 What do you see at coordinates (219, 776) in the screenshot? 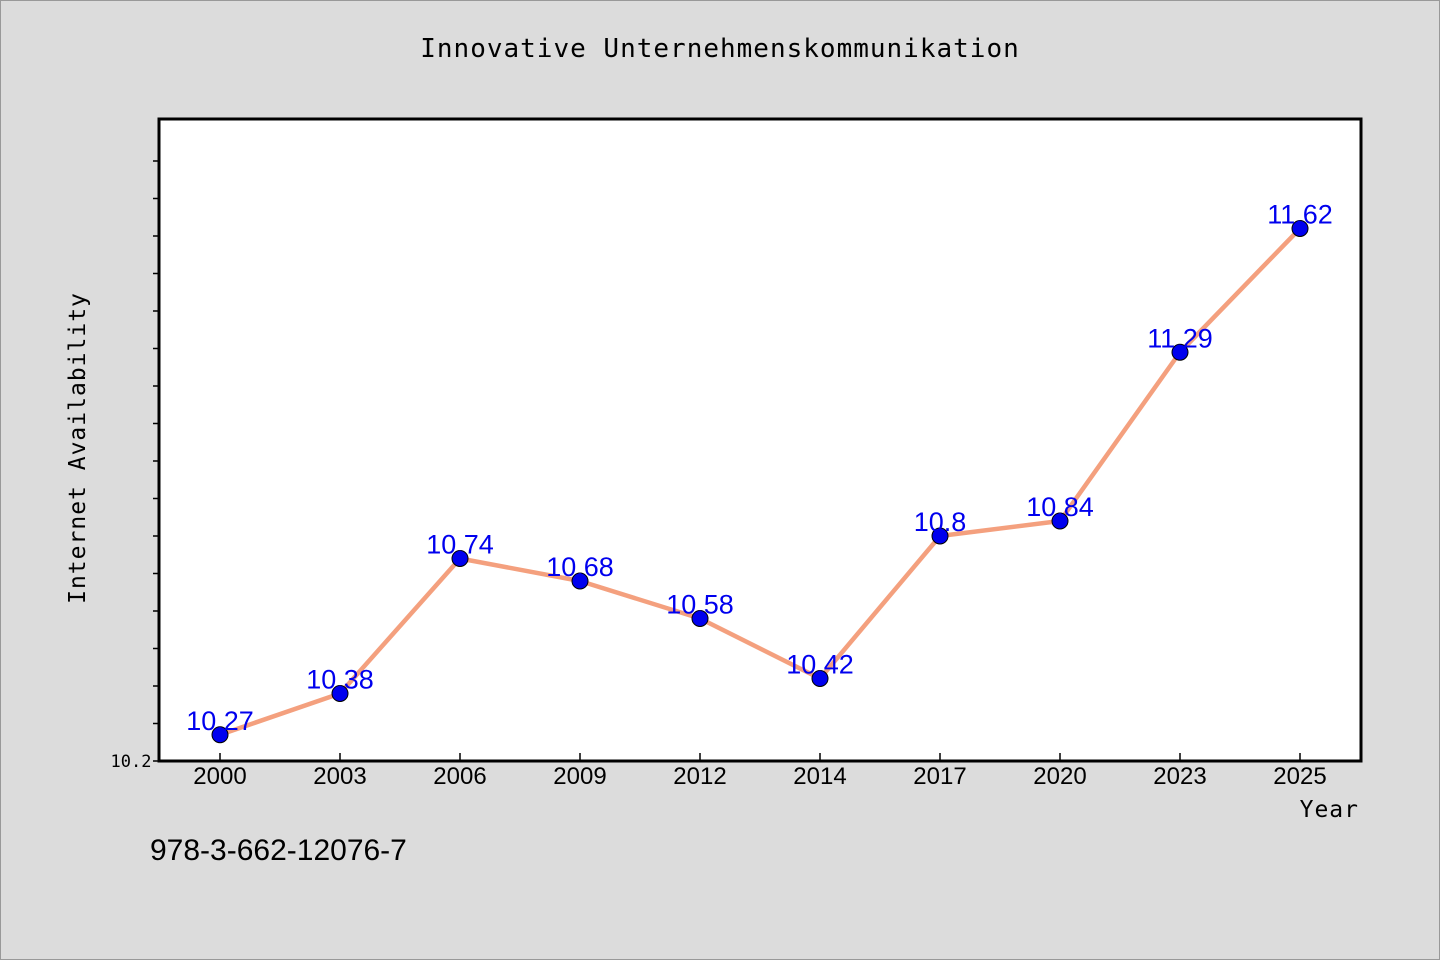
I see `x-tick-label: 2000` at bounding box center [219, 776].